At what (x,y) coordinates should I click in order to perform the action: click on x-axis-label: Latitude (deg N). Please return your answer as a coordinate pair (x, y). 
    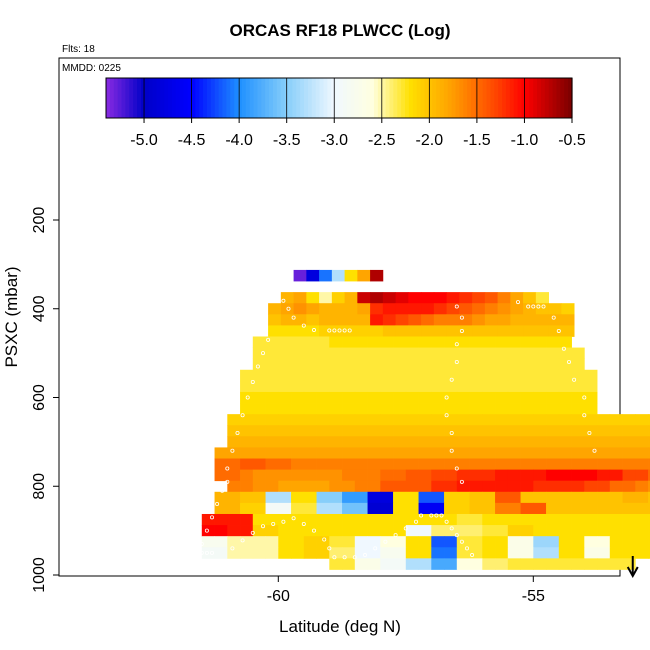
    Looking at the image, I should click on (340, 626).